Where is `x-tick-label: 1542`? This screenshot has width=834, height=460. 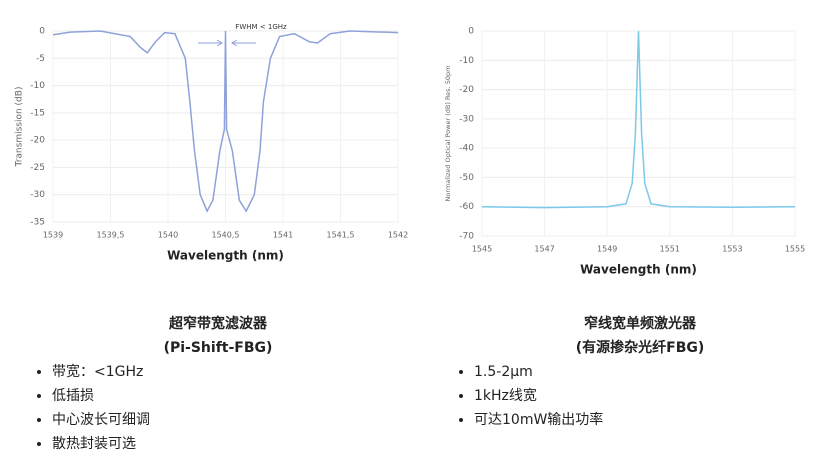
x-tick-label: 1542 is located at coordinates (398, 235).